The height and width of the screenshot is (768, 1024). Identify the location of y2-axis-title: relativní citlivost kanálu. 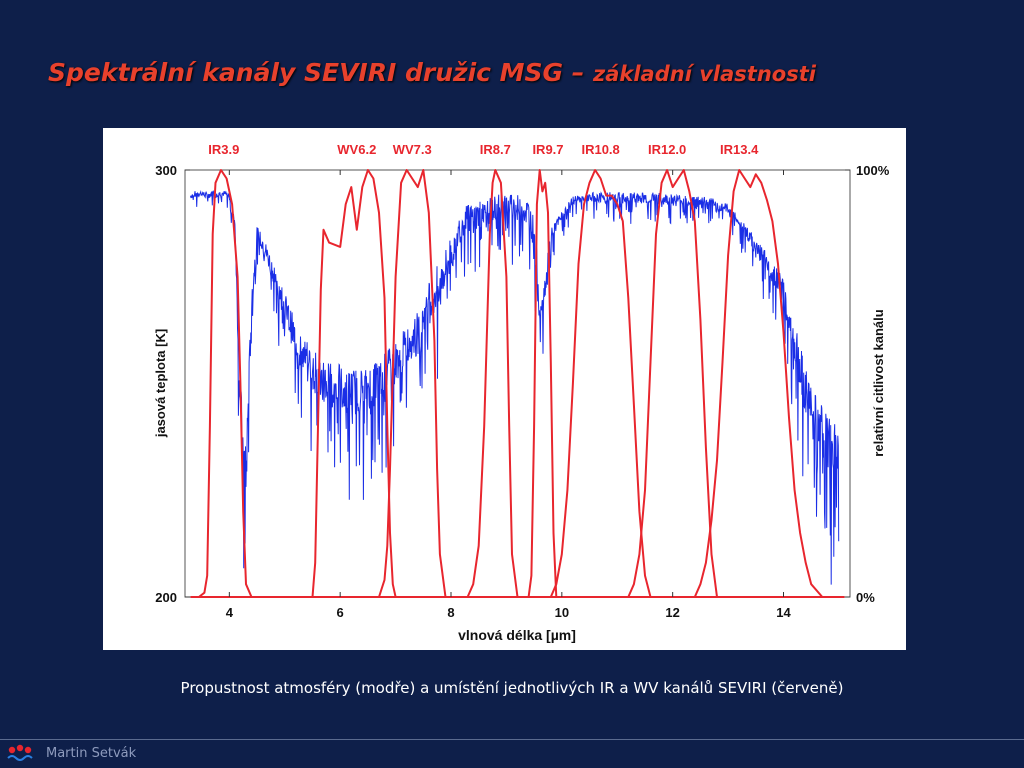
(878, 382).